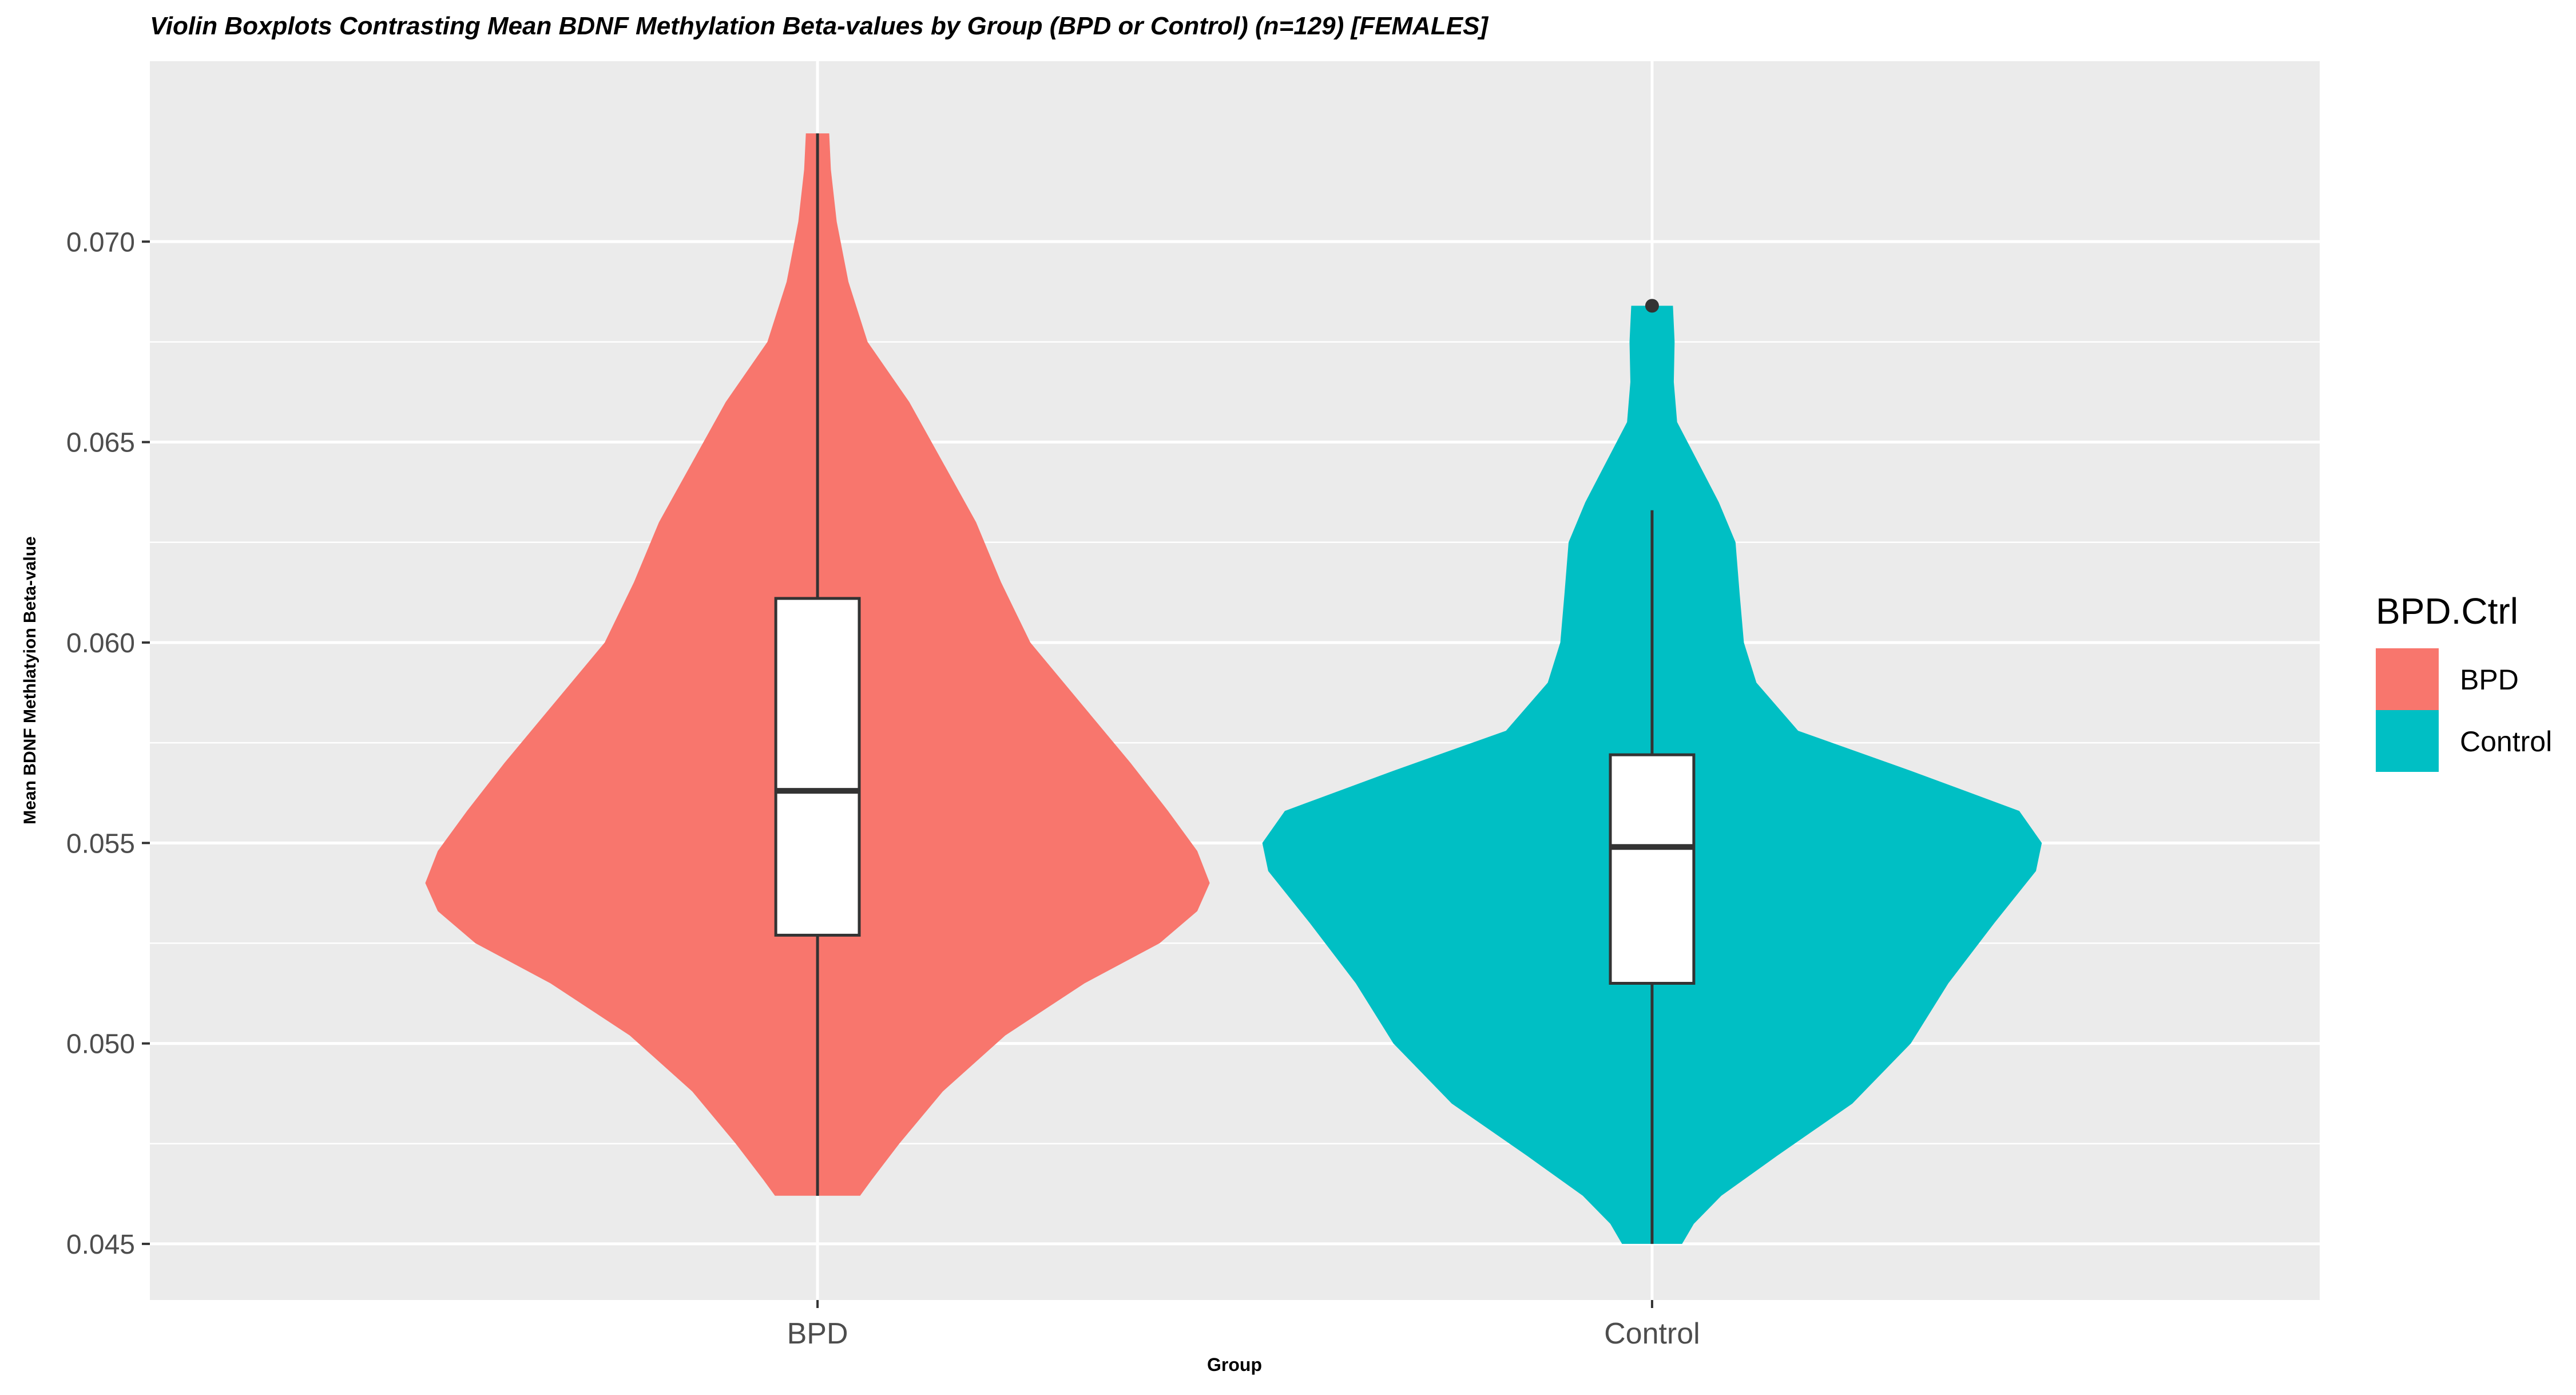  I want to click on y-axis-title: Mean BDNF Methlatyion Beta-value, so click(30, 680).